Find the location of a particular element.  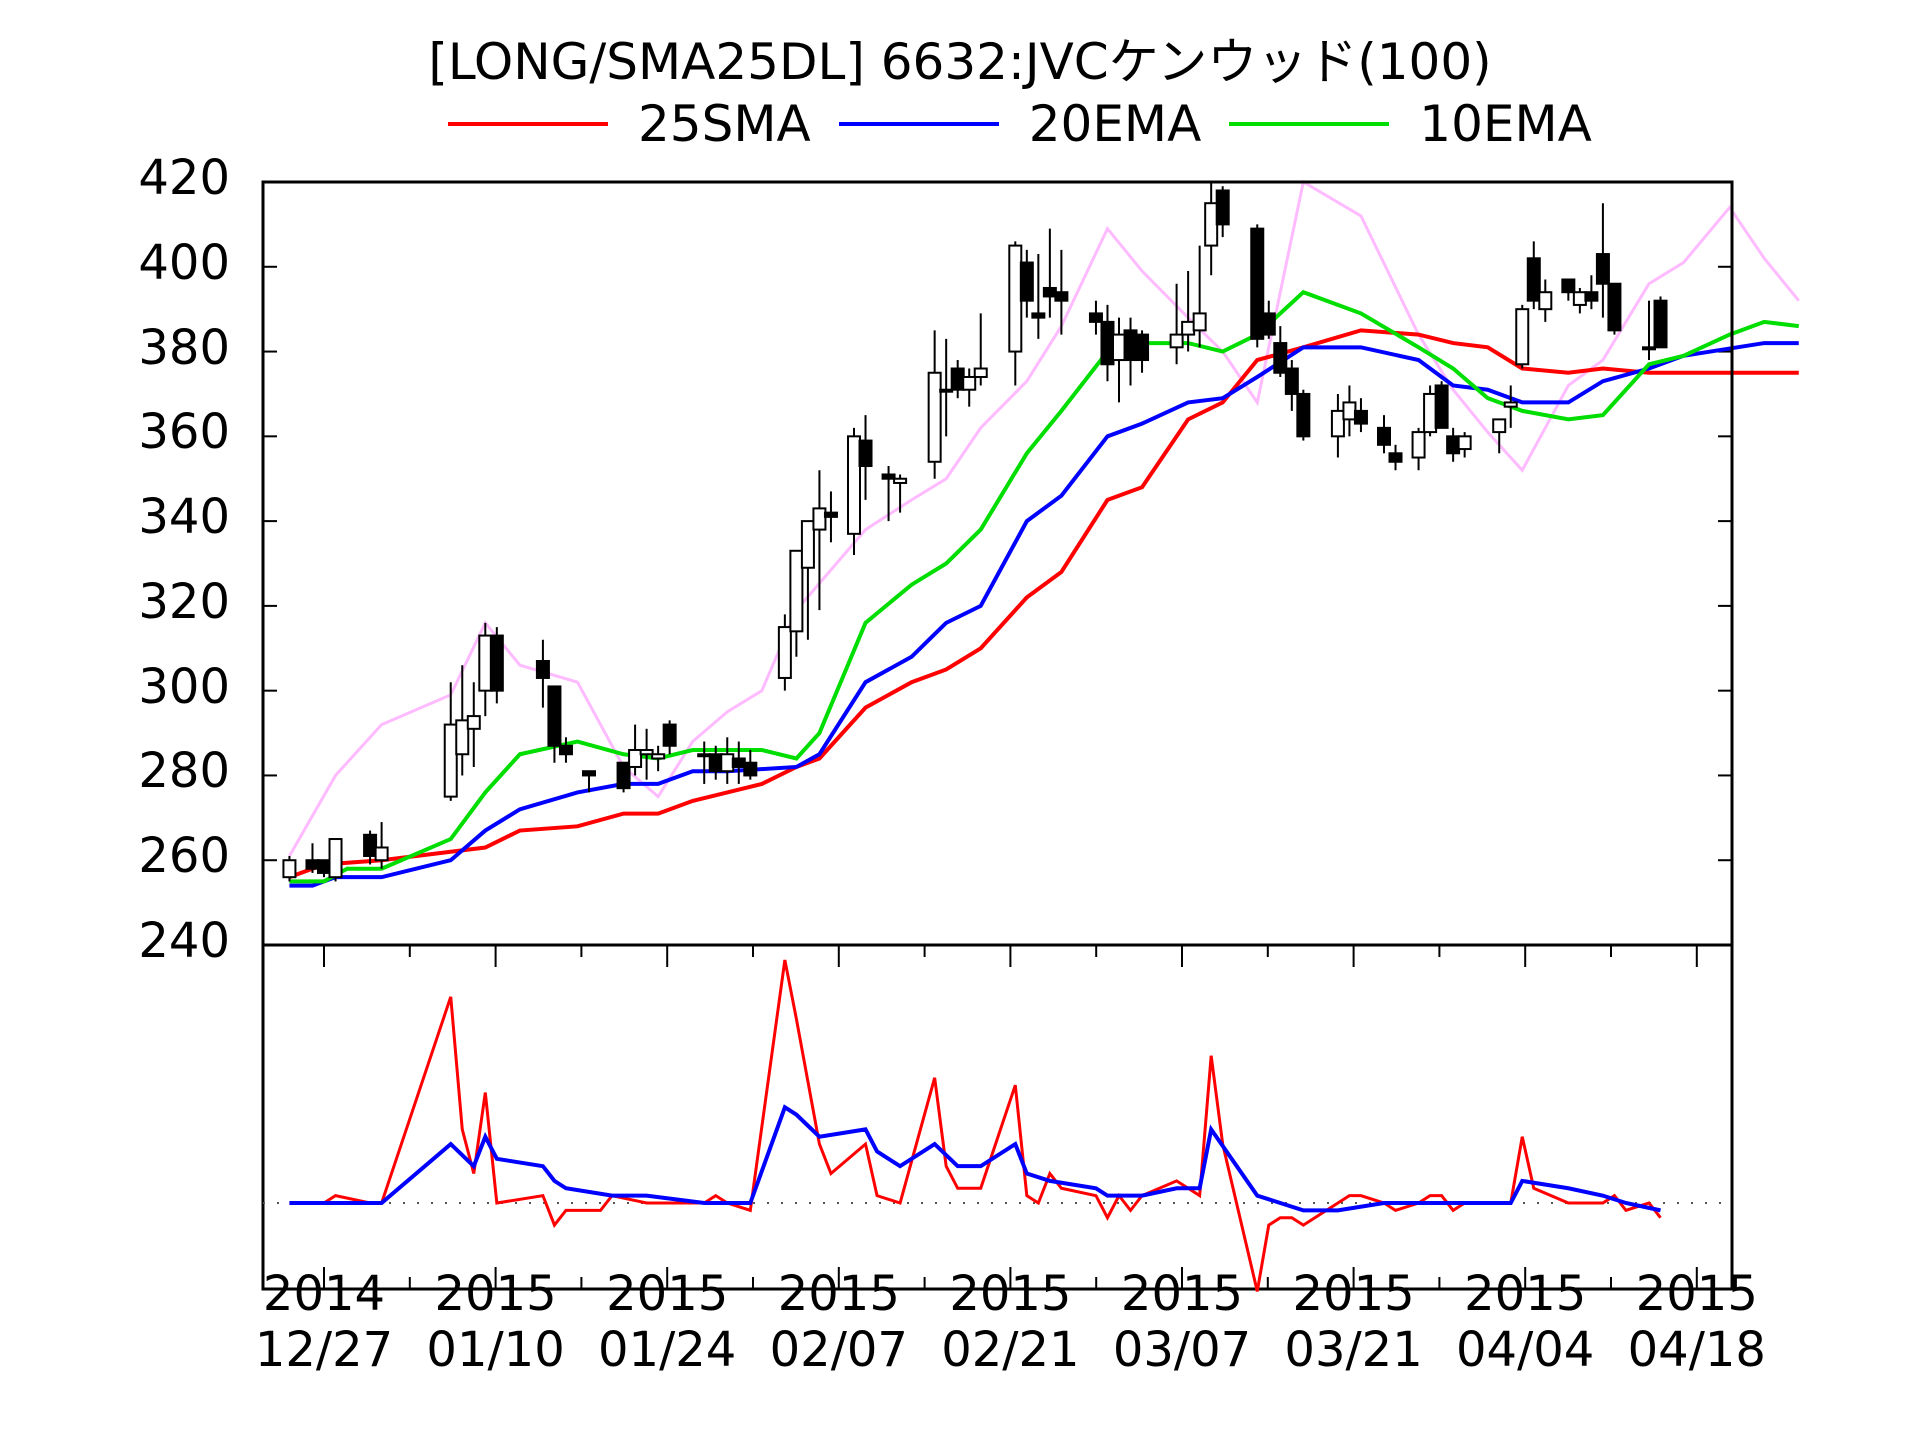

y-tick-label: 400 is located at coordinates (184, 263).